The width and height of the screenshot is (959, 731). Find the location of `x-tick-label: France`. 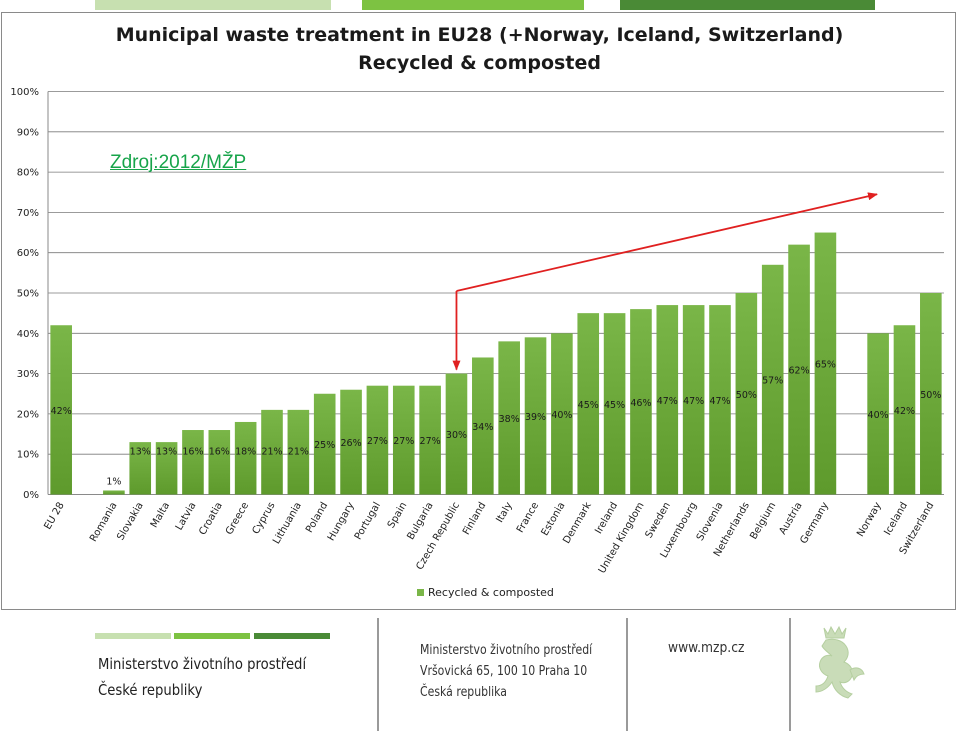

x-tick-label: France is located at coordinates (528, 518).